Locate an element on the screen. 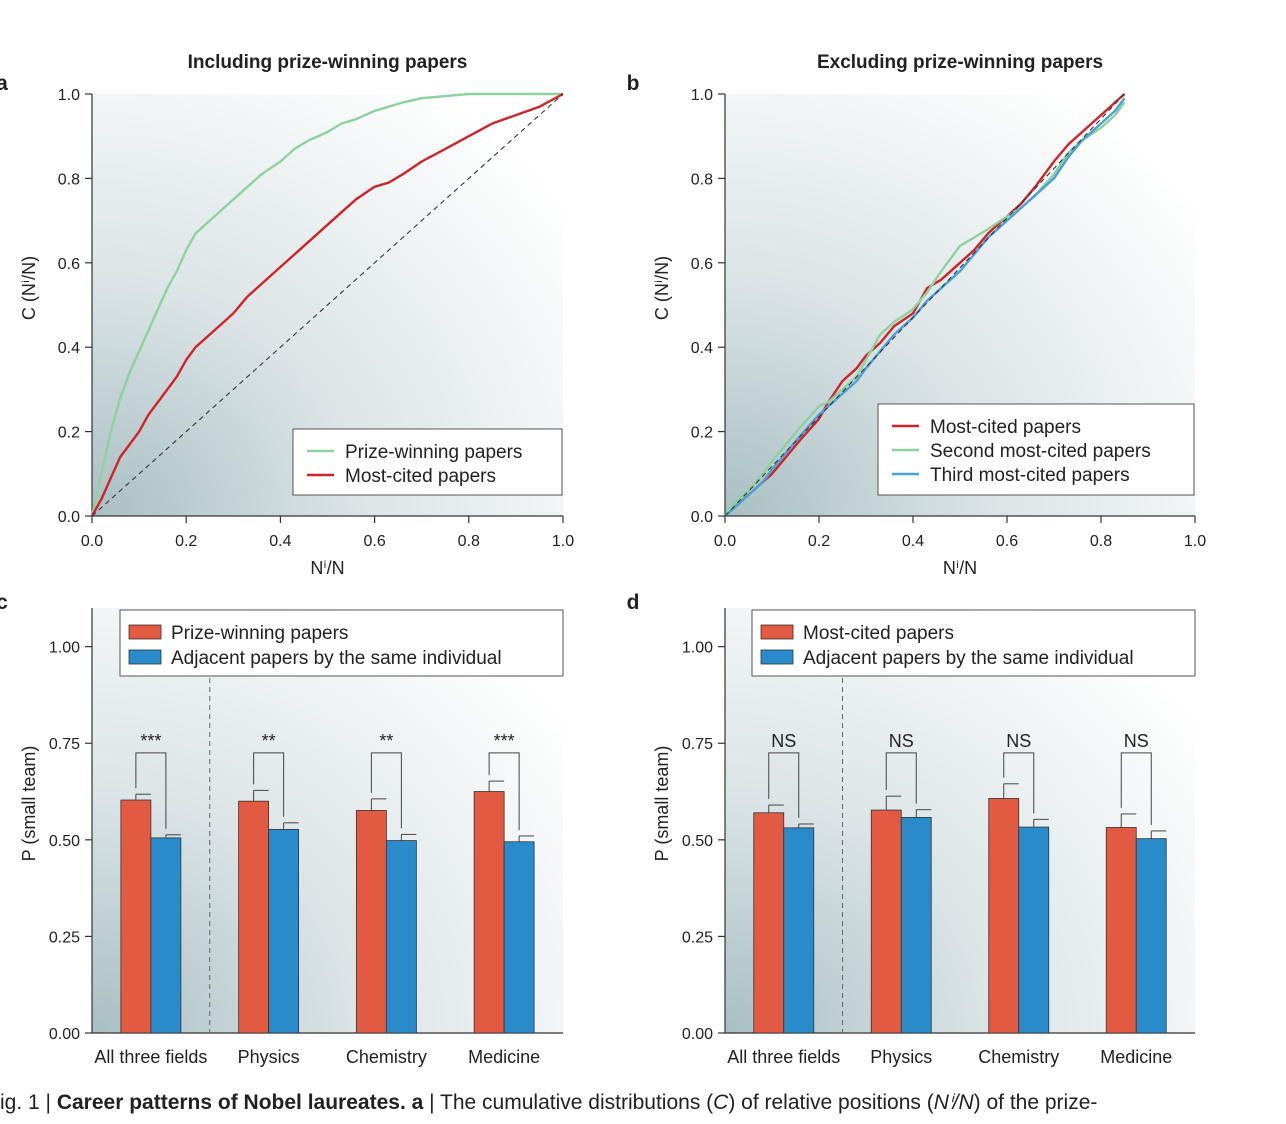  panel-letter: a is located at coordinates (4, 83).